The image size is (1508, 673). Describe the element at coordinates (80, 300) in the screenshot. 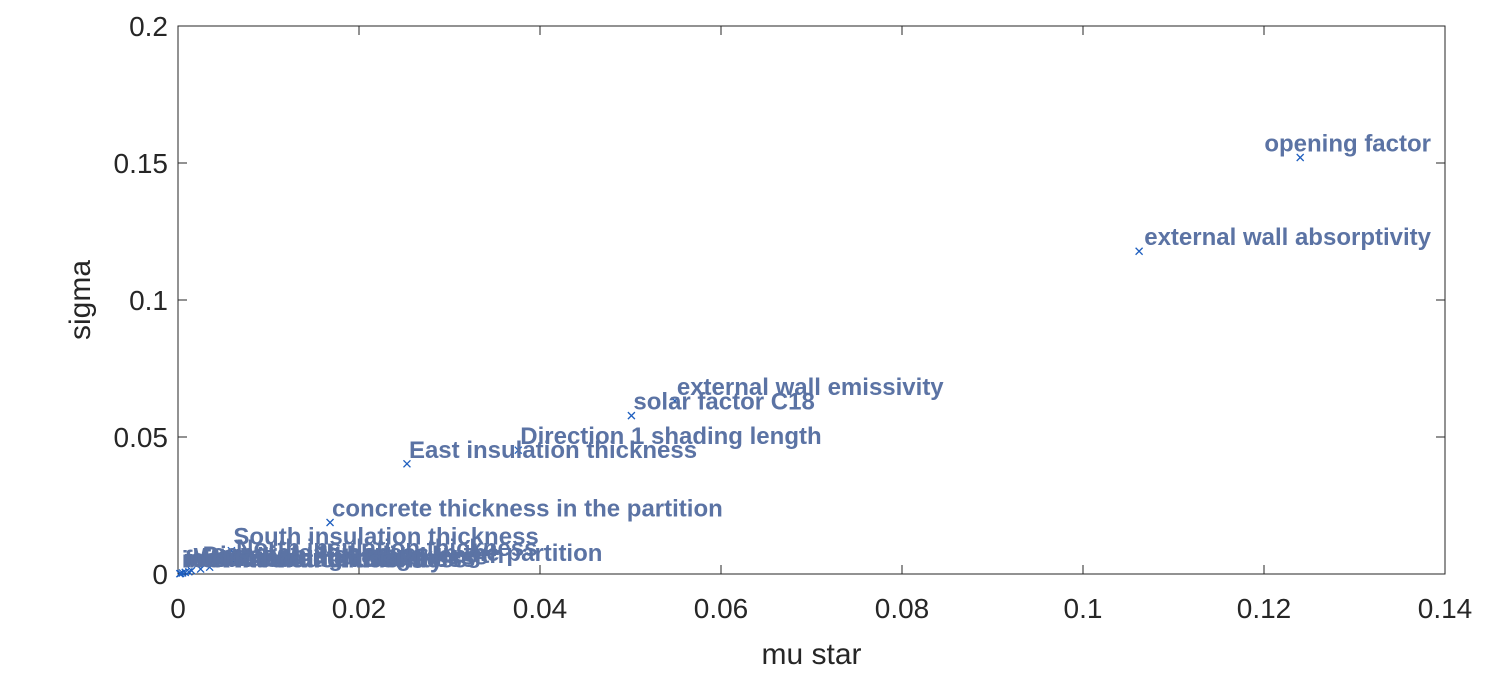

I see `y-axis-label: sigma` at that location.